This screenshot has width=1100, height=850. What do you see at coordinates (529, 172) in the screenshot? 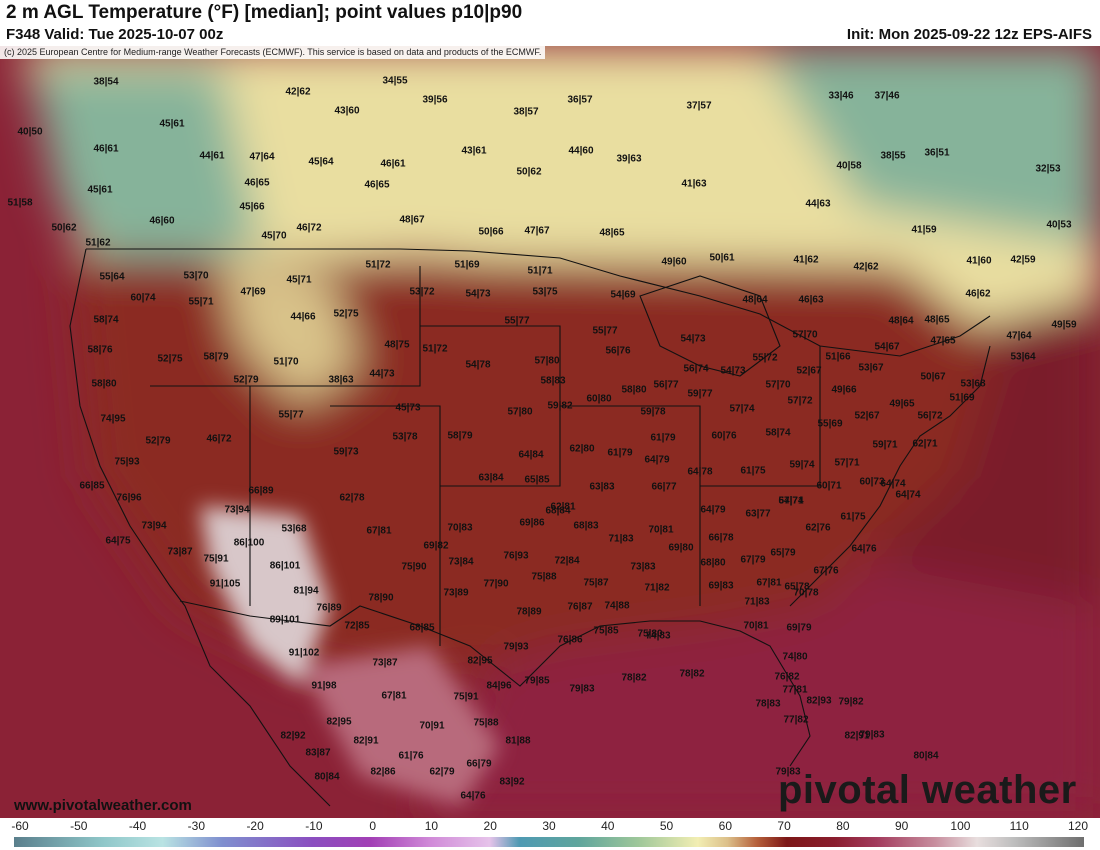
I see `point-value-label: 50|62` at bounding box center [529, 172].